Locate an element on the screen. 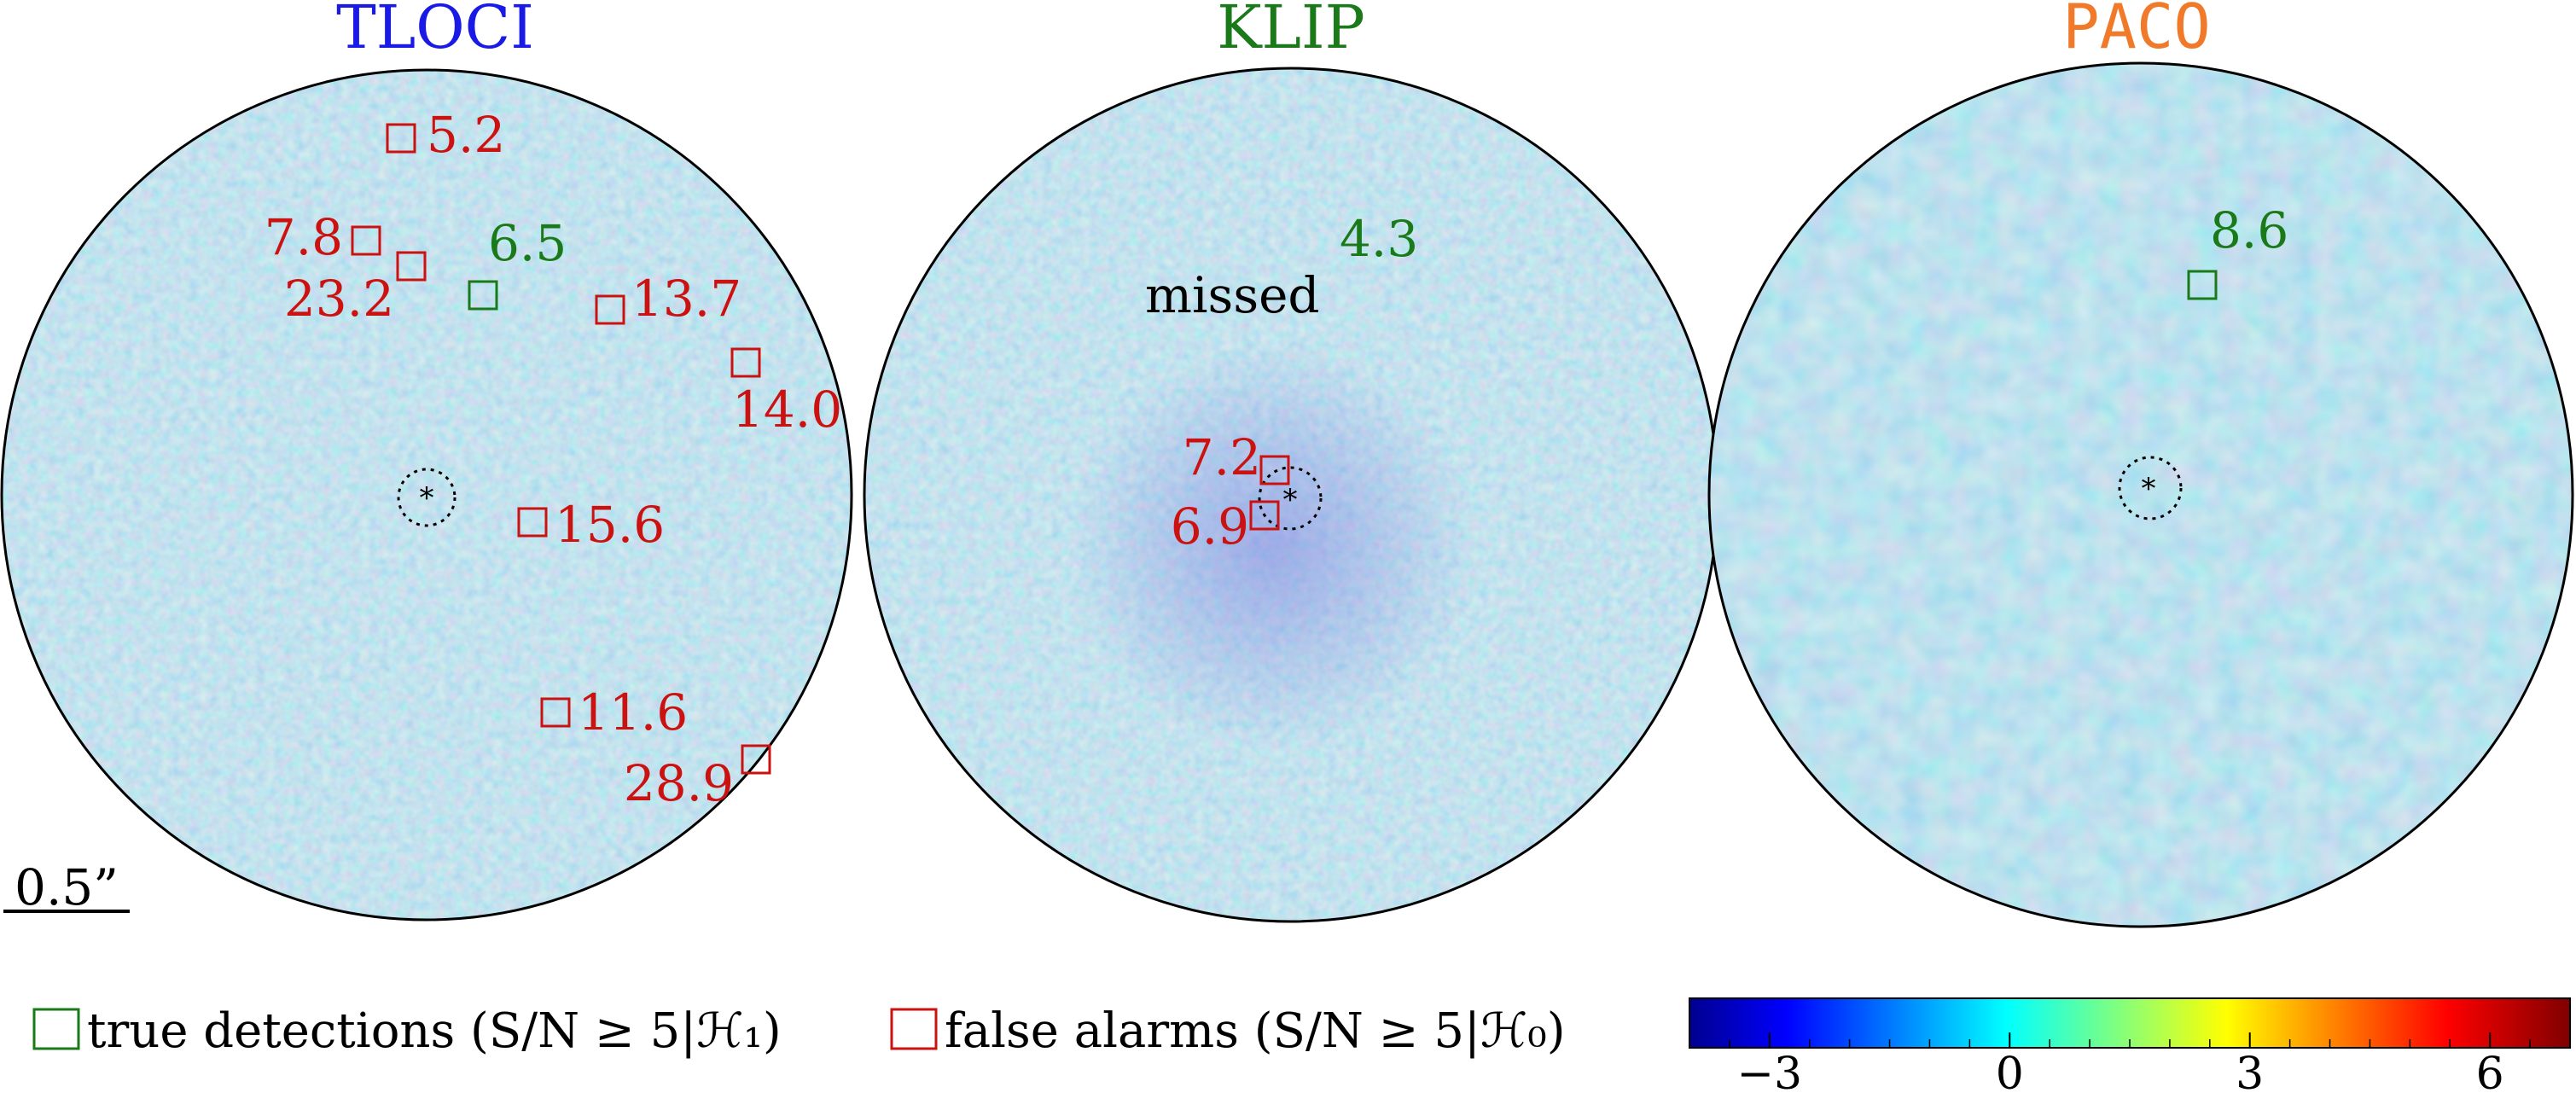 This screenshot has width=2576, height=1093. detection-label: 4.3 is located at coordinates (1379, 239).